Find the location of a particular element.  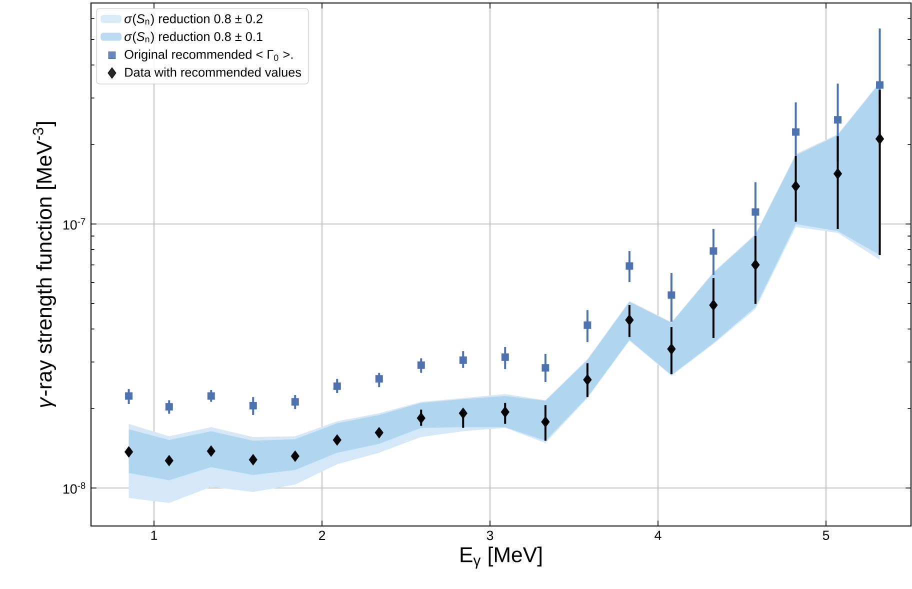

x-axis-title: E$_{γ}$ [MeV] is located at coordinates (501, 557).